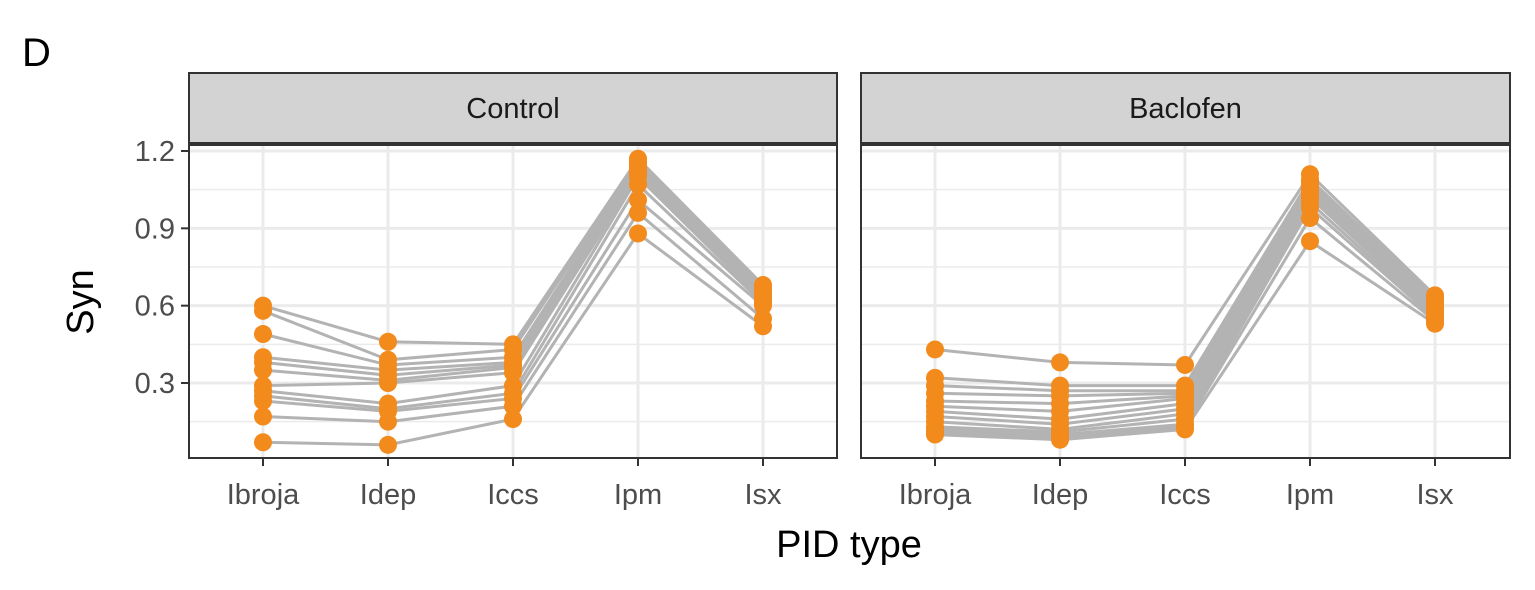 The width and height of the screenshot is (1535, 590). I want to click on panel-tag: D, so click(36, 53).